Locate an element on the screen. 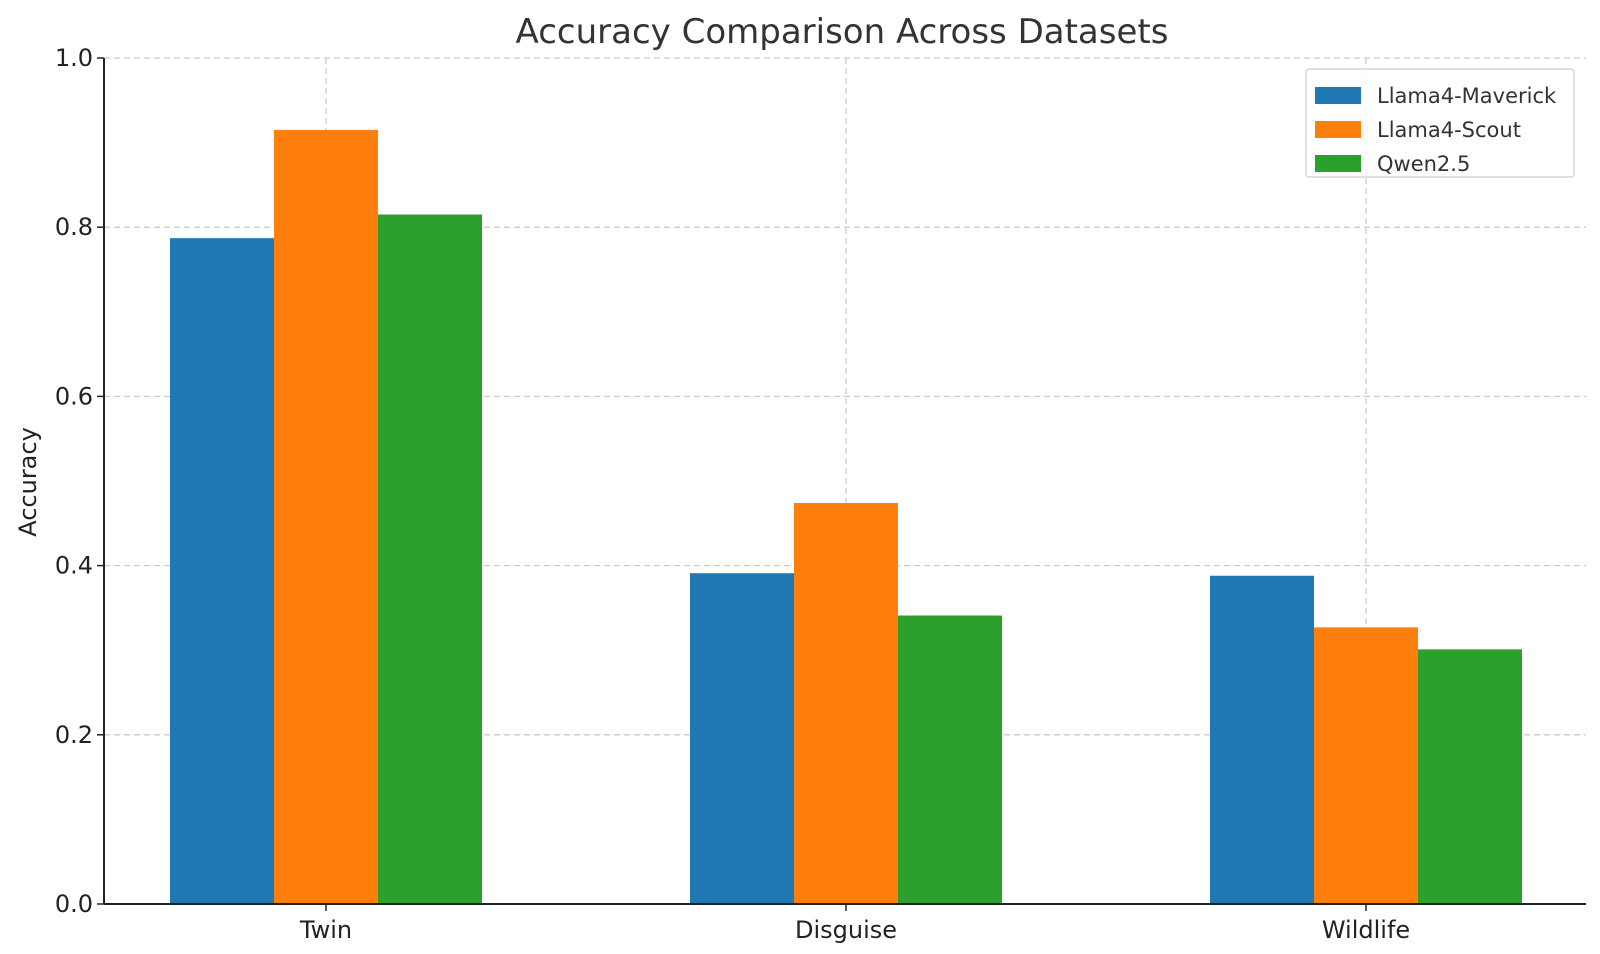 The image size is (1600, 954). y-tick-label: 0.8 is located at coordinates (74, 227).